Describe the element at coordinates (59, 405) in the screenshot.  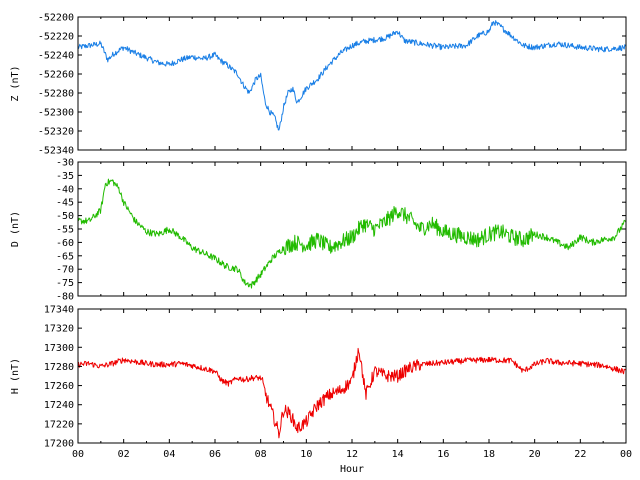
I see `y-tick-label-h: 17240` at that location.